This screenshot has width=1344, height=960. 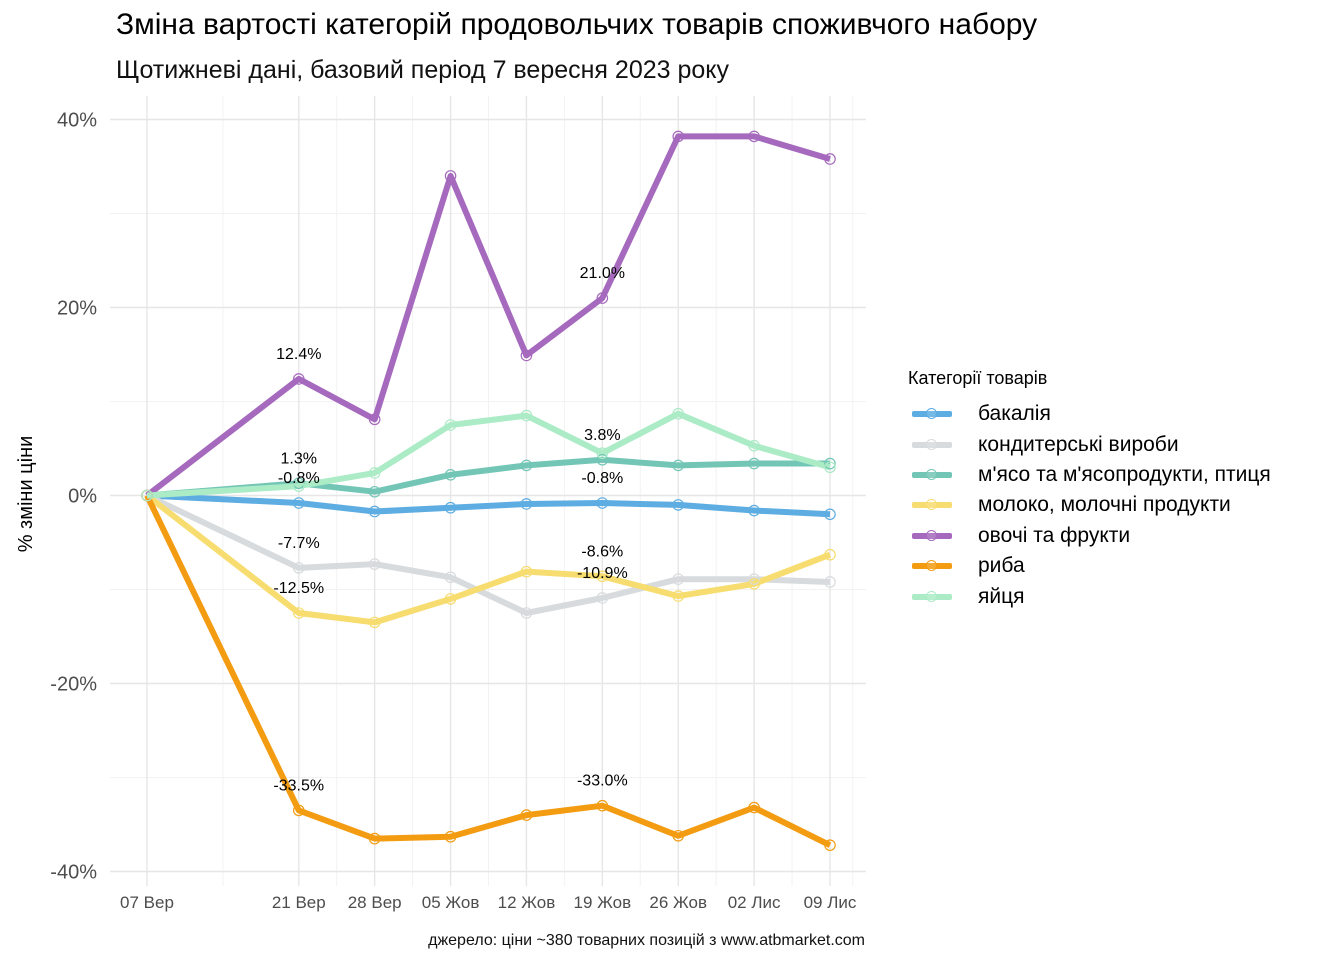 I want to click on data-label-2: -0.8%, so click(x=299, y=478).